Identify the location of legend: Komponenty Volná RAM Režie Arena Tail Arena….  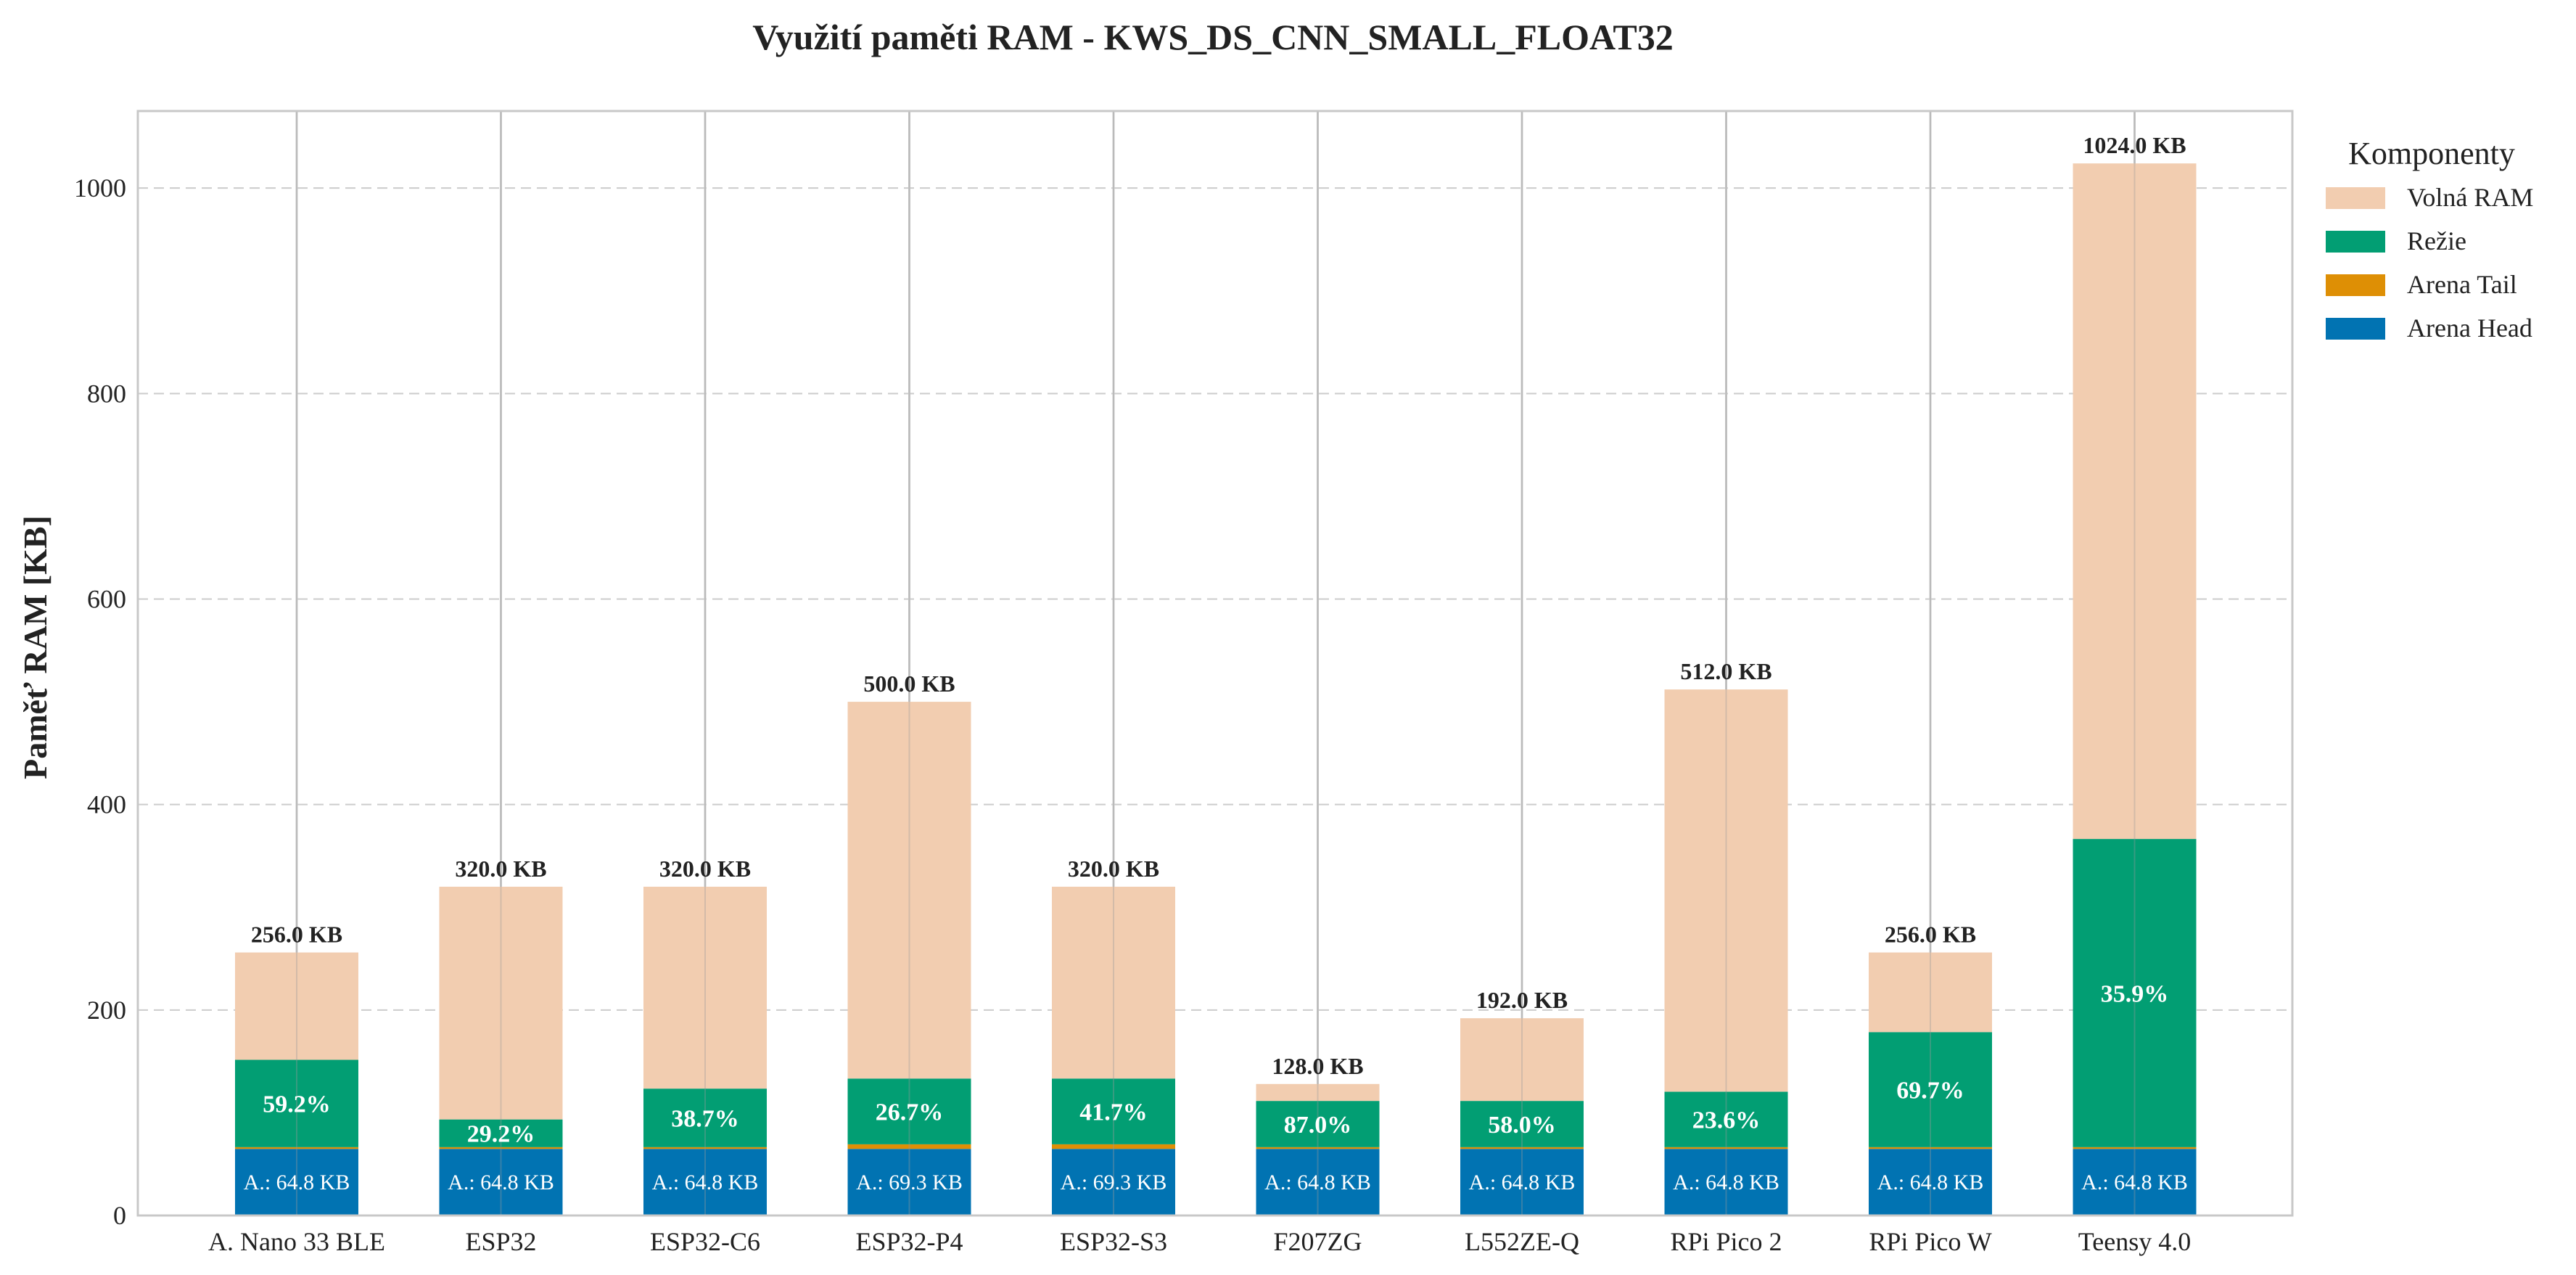
(2429, 239).